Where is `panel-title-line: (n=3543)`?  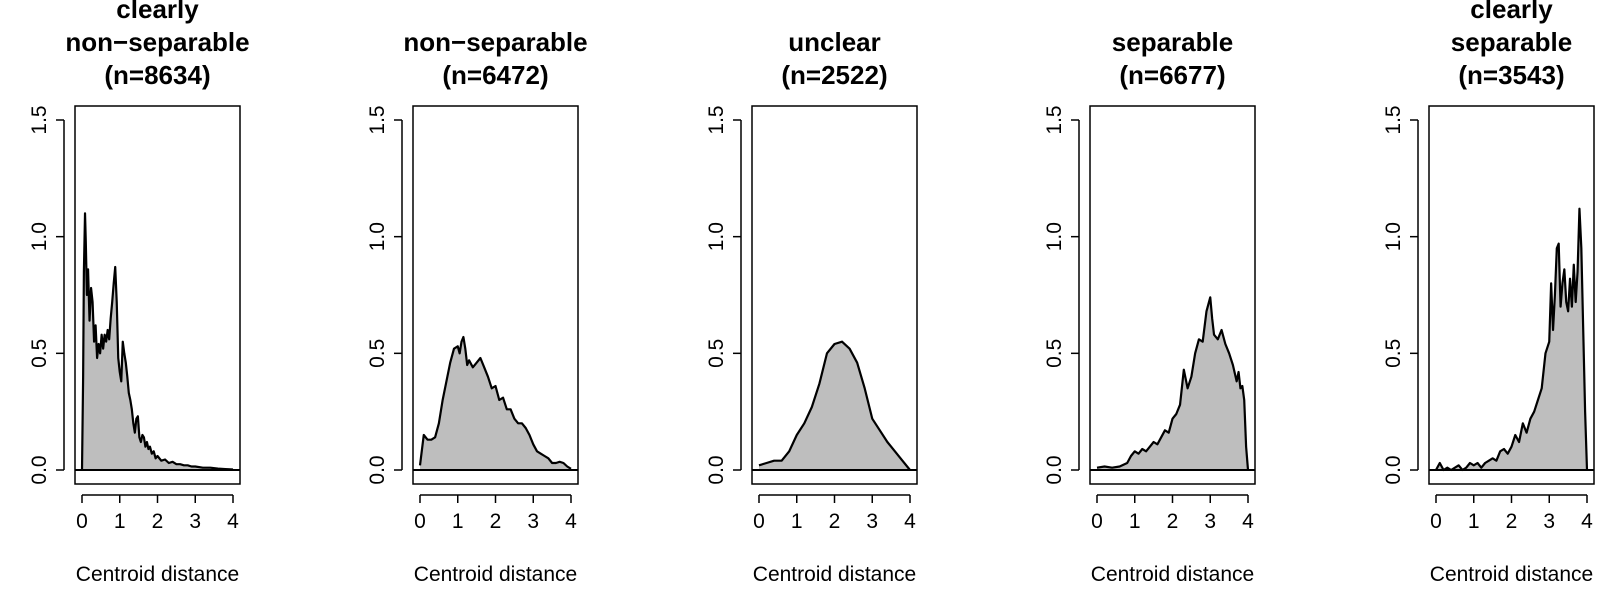
panel-title-line: (n=3543) is located at coordinates (1511, 75).